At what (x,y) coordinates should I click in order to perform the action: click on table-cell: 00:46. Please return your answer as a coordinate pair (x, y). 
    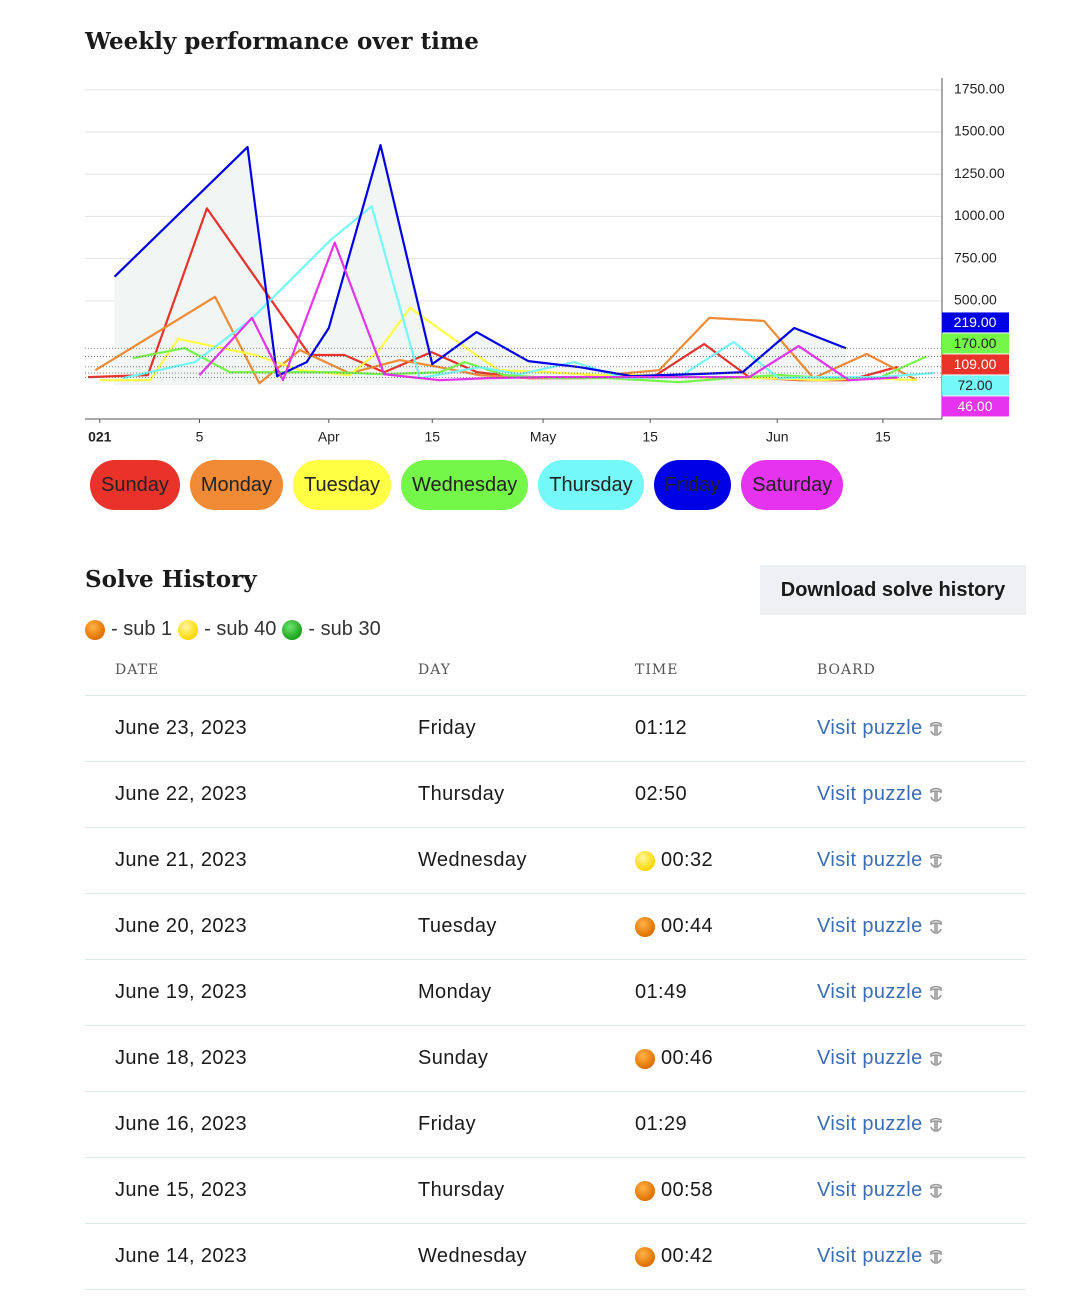
    Looking at the image, I should click on (674, 1058).